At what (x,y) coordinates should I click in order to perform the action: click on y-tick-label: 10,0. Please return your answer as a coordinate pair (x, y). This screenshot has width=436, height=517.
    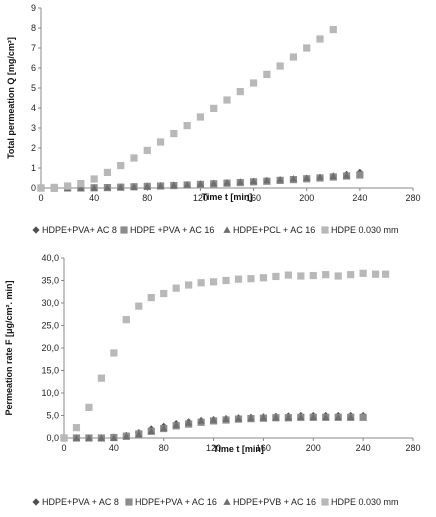
    Looking at the image, I should click on (50, 393).